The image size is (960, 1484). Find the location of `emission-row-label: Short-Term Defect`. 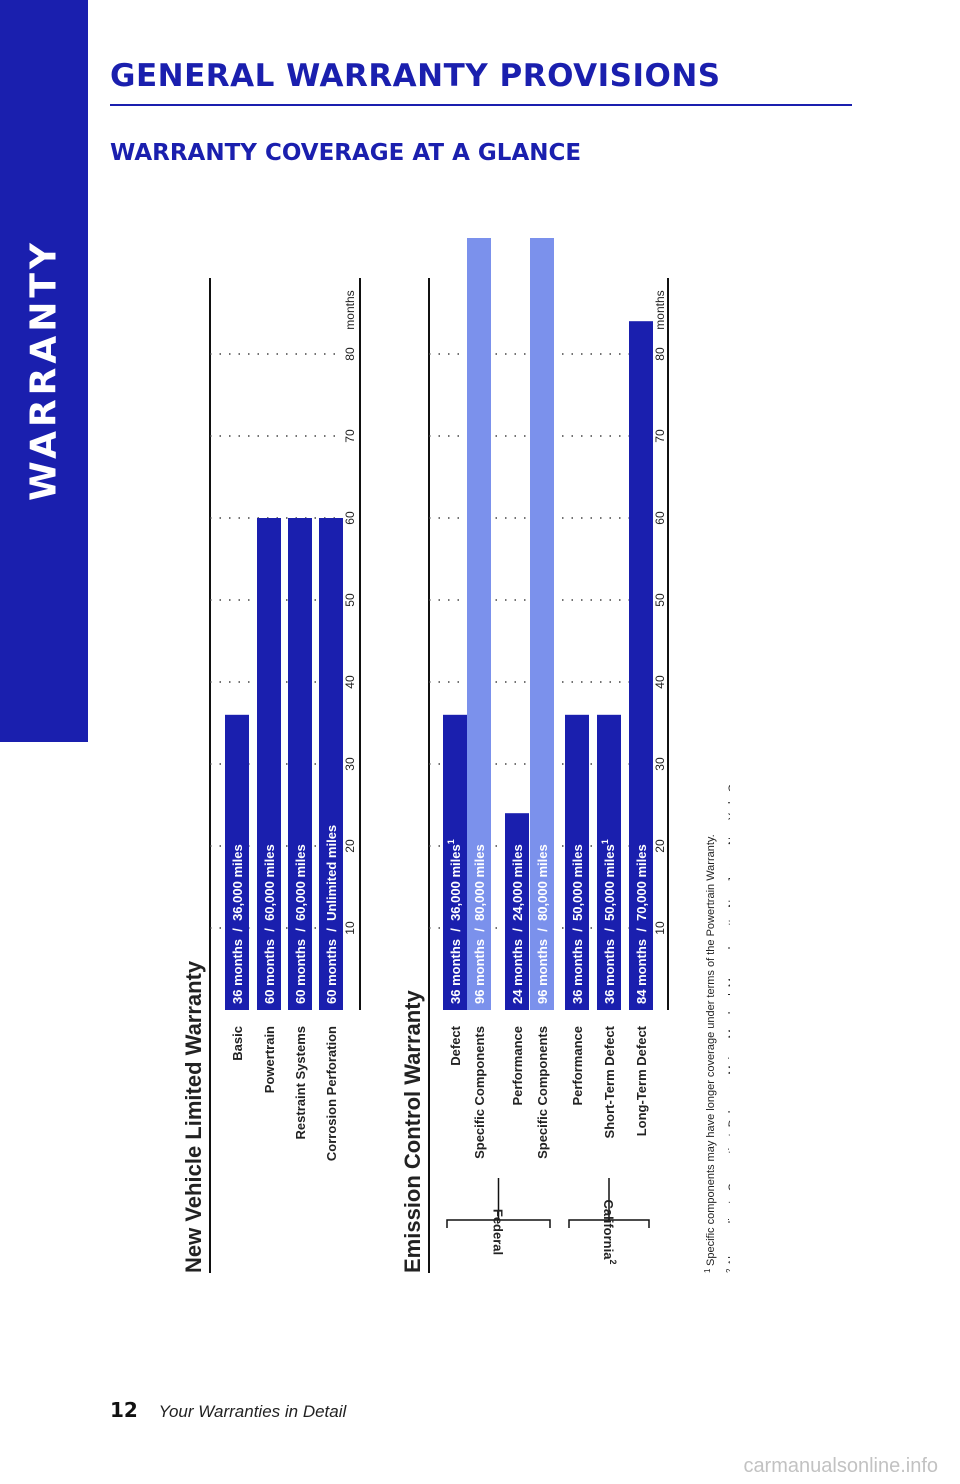

emission-row-label: Short-Term Defect is located at coordinates (609, 1081).